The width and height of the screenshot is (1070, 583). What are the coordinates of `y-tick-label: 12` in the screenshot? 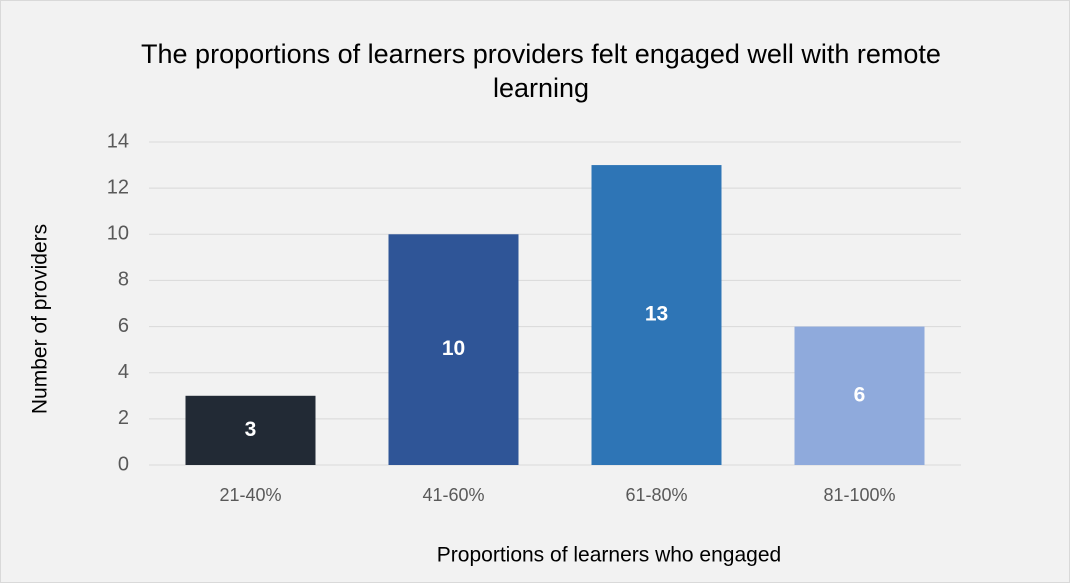 It's located at (118, 187).